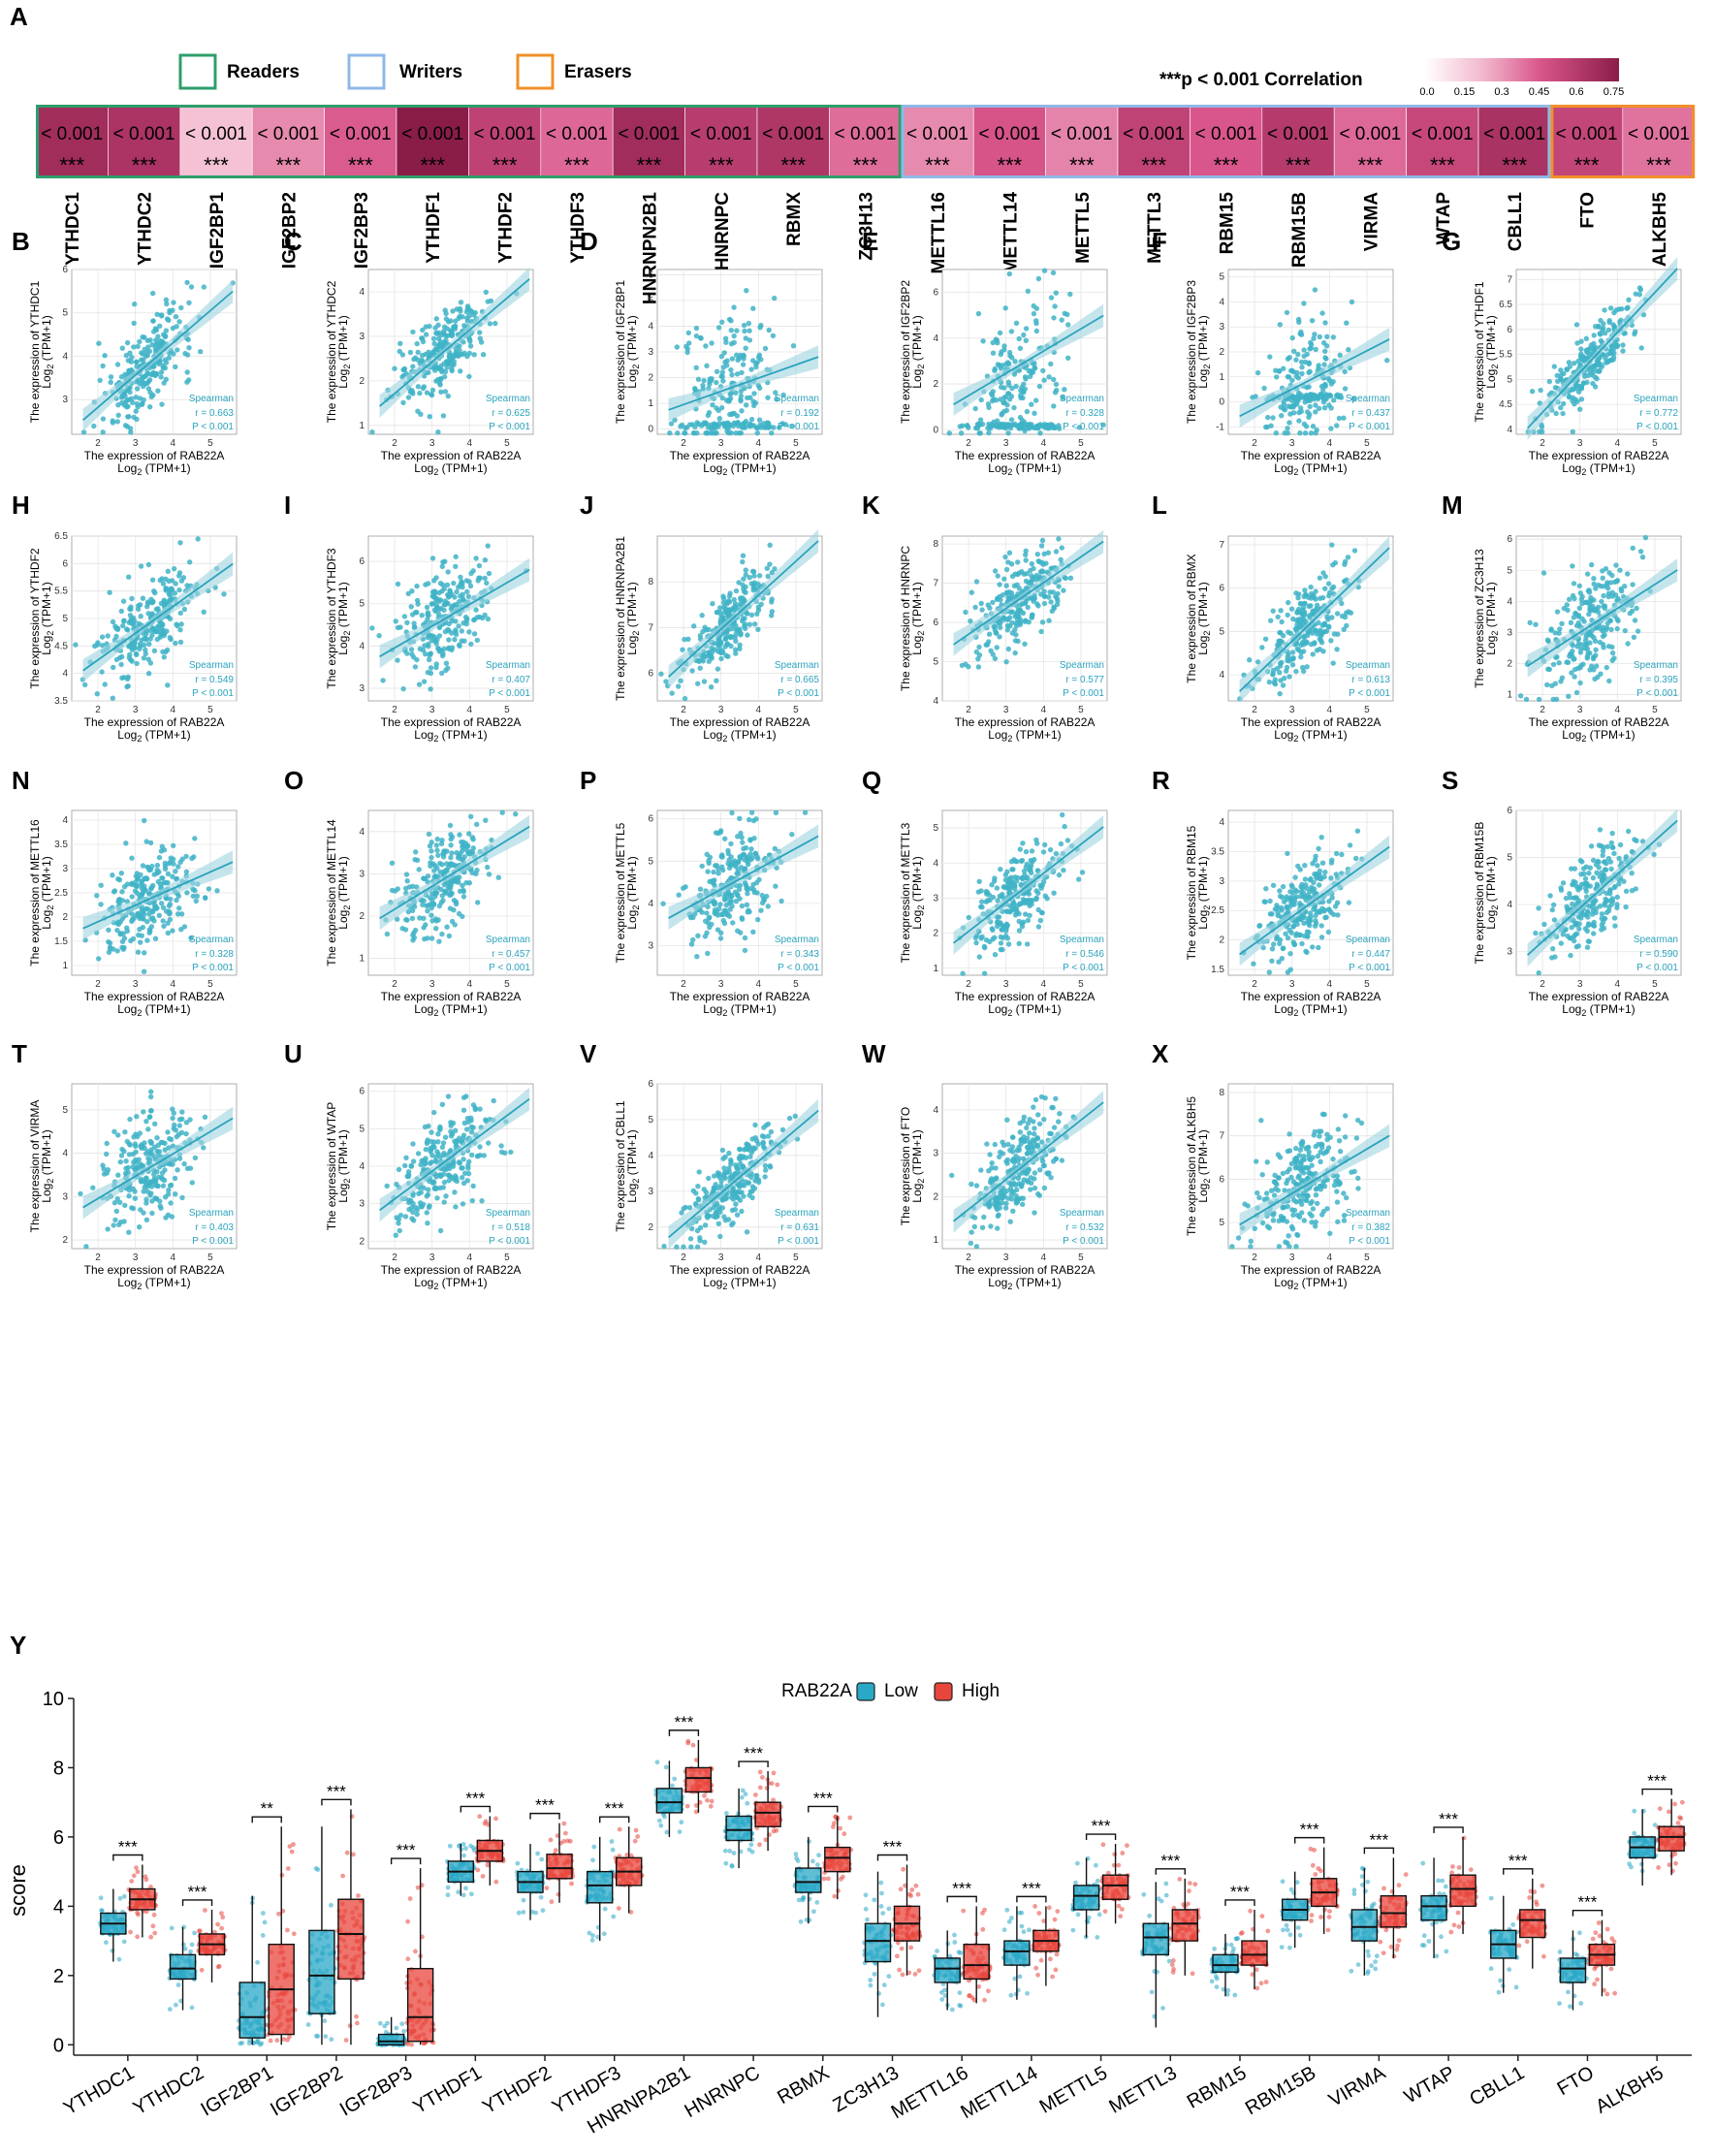 The width and height of the screenshot is (1715, 2156). I want to click on scatter-y-tick: 7, so click(935, 584).